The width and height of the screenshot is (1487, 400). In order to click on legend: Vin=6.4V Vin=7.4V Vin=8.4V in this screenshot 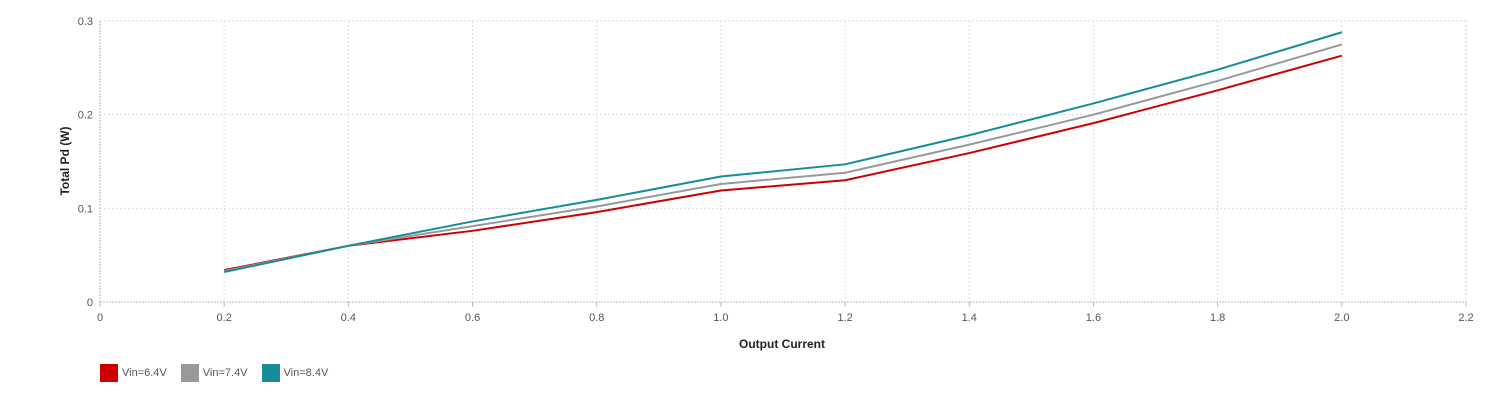, I will do `click(214, 373)`.